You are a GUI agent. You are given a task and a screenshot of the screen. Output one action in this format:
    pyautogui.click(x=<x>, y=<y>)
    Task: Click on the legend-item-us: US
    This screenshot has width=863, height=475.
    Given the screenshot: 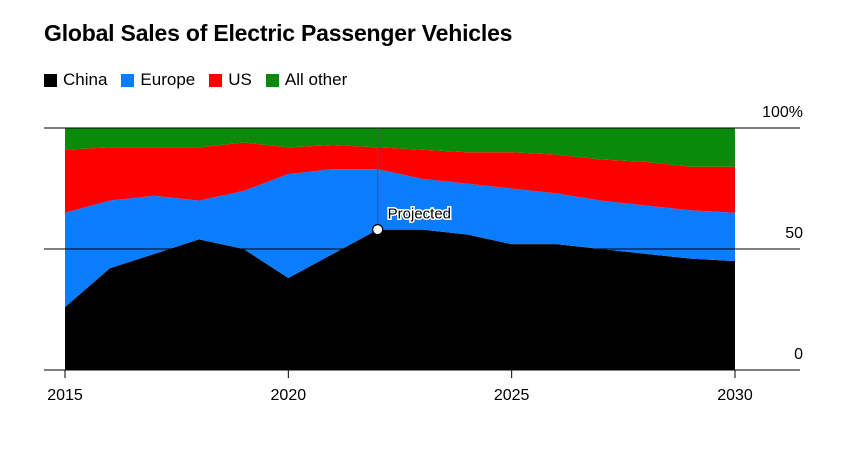 What is the action you would take?
    pyautogui.click(x=230, y=80)
    